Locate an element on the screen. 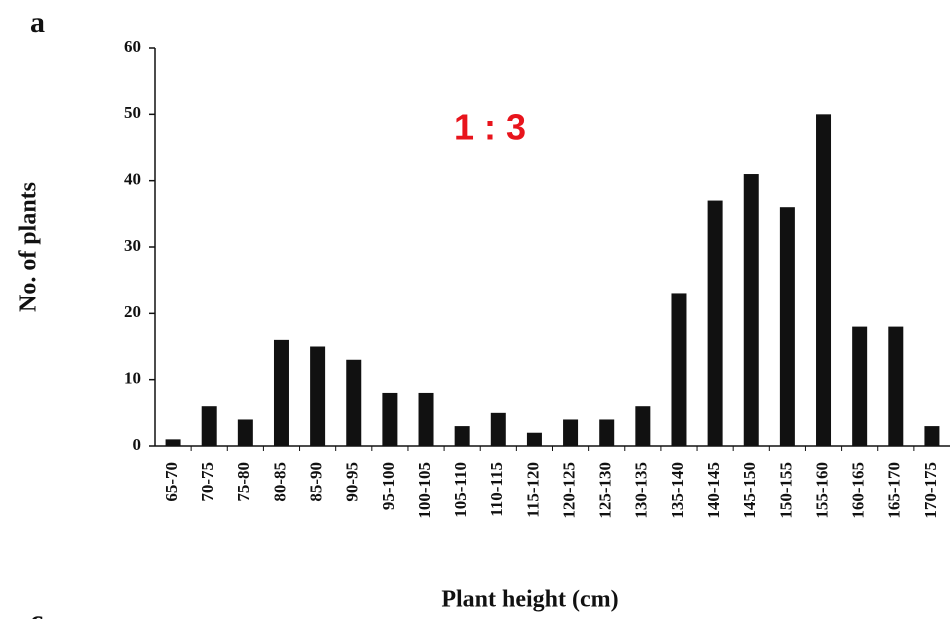  x-tick-label: 65-70 is located at coordinates (171, 482).